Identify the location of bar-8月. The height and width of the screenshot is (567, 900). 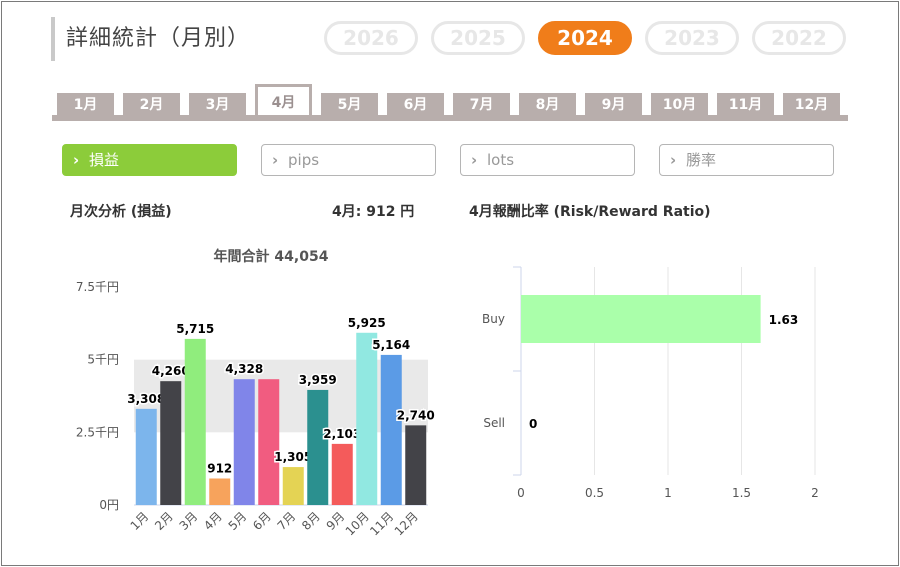
(318, 447).